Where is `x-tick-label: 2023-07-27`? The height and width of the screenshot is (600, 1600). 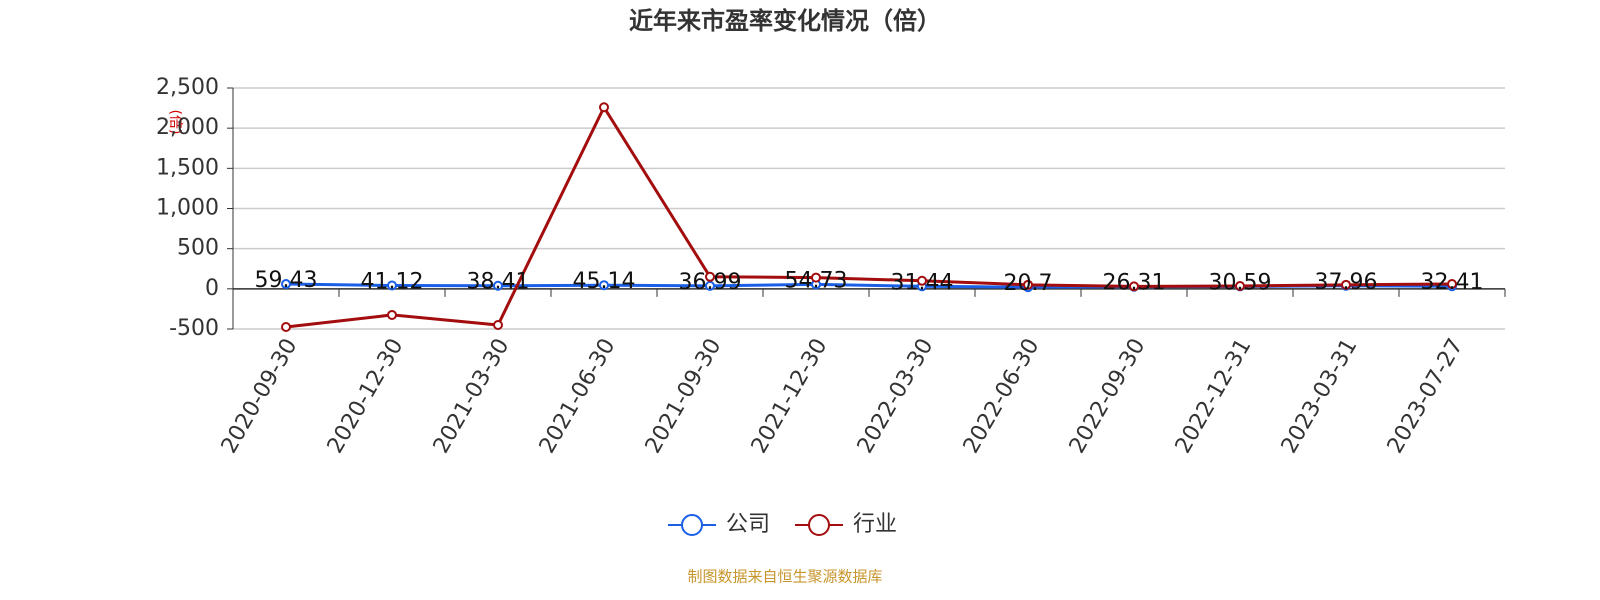 x-tick-label: 2023-07-27 is located at coordinates (1426, 396).